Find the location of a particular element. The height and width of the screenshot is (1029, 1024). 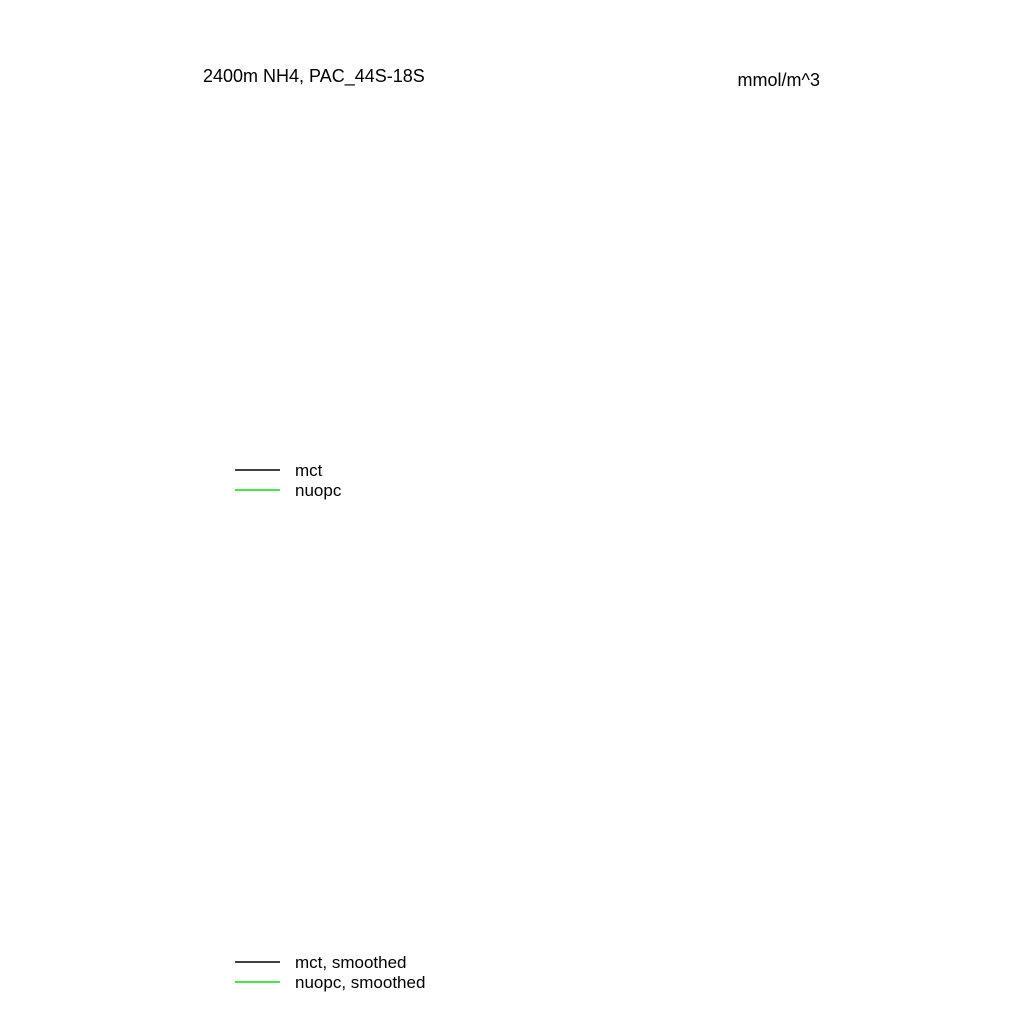

legend-label-mct: mct is located at coordinates (309, 470).